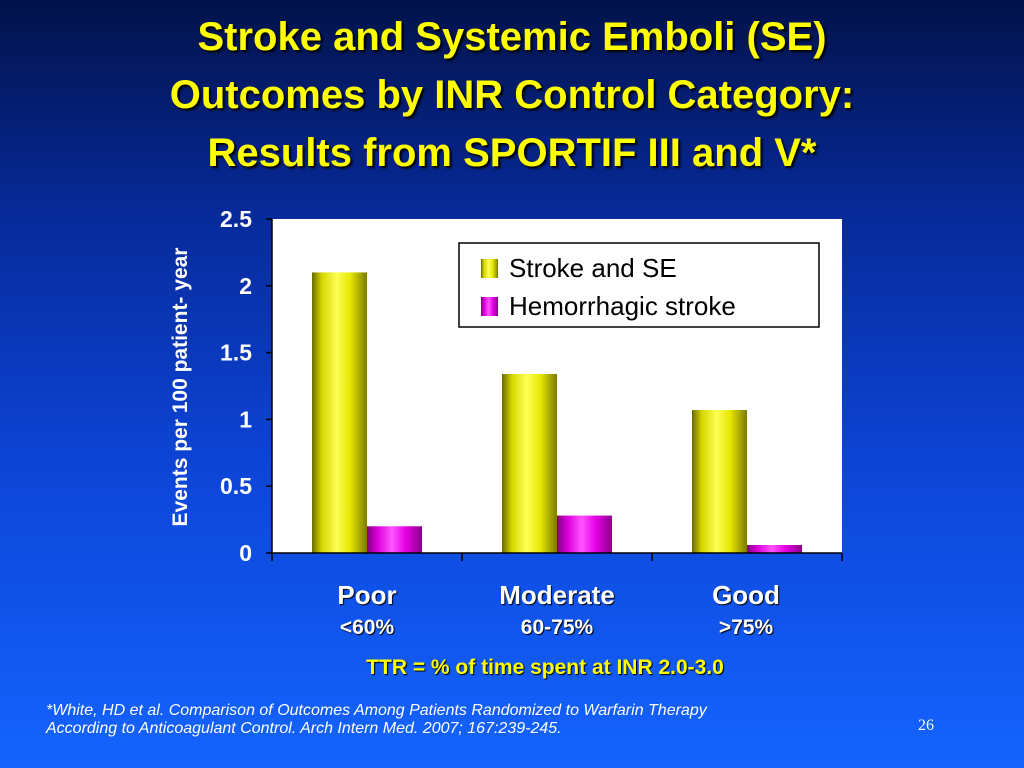 The height and width of the screenshot is (768, 1024). What do you see at coordinates (529, 463) in the screenshot?
I see `bar-stroke-and-se-moderate` at bounding box center [529, 463].